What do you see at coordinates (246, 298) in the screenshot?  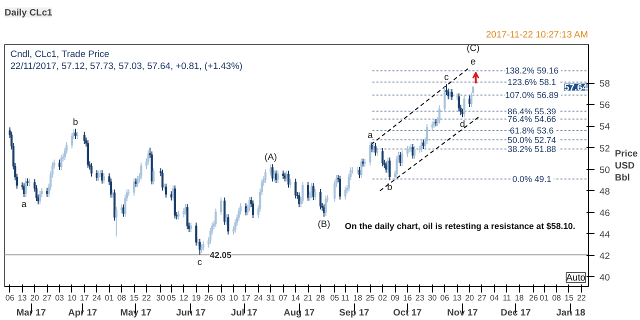 I see `x-tick-label: 17` at bounding box center [246, 298].